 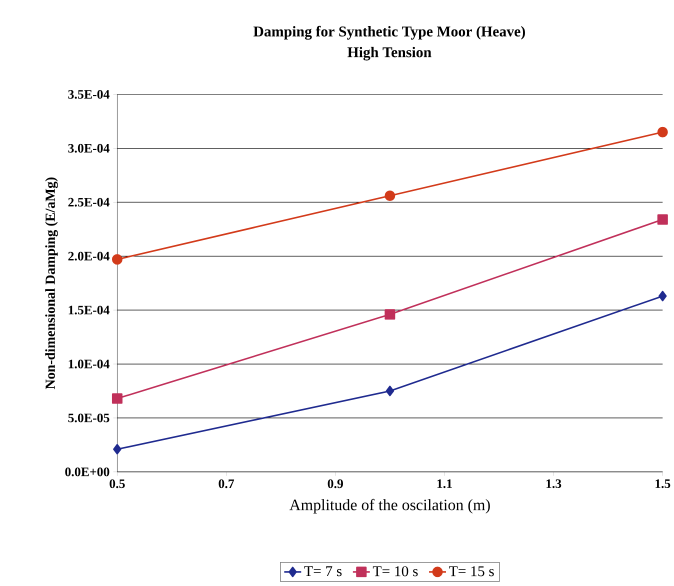 What do you see at coordinates (89, 364) in the screenshot?
I see `y-tick-label: 1.0E-04` at bounding box center [89, 364].